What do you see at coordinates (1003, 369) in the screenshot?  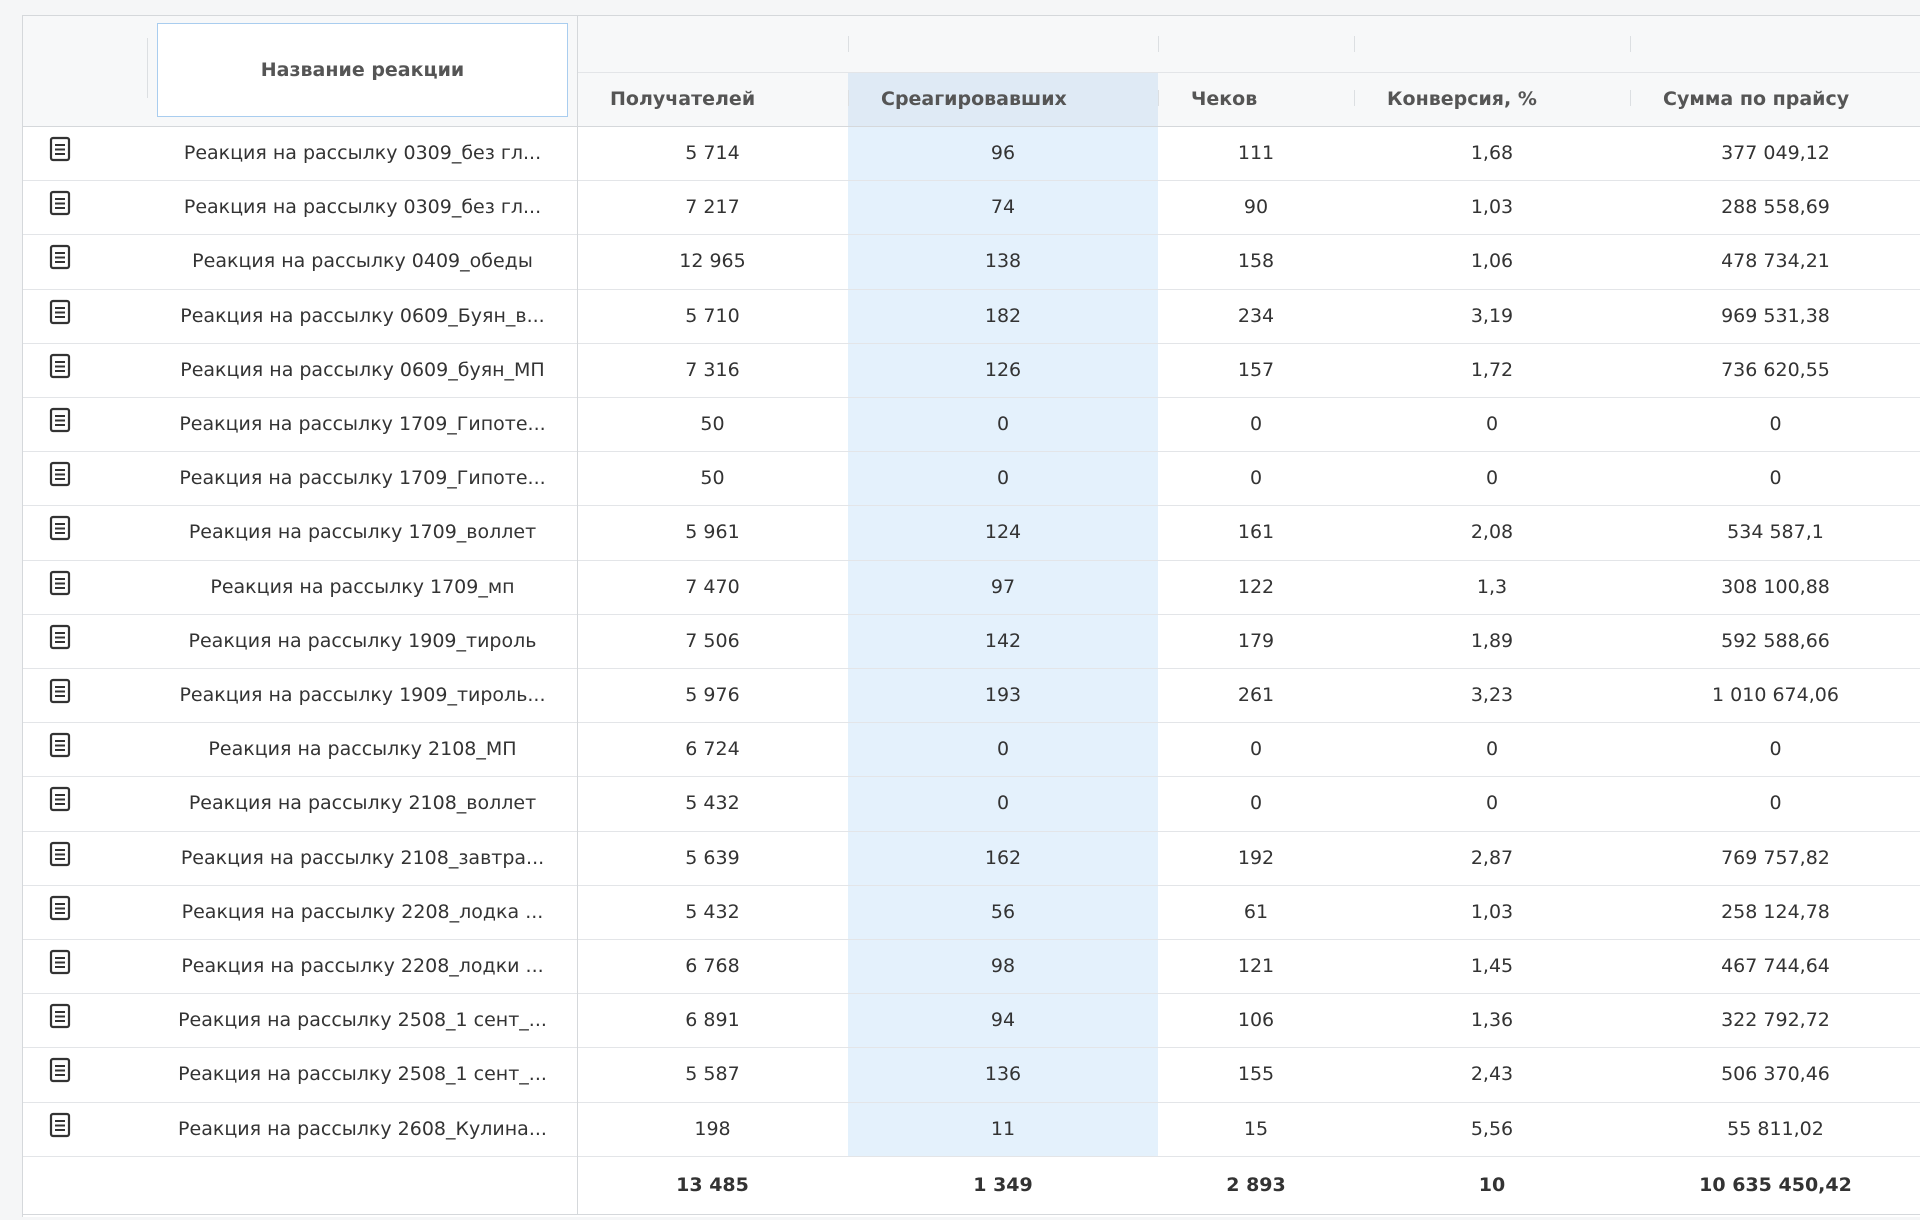 I see `value-cell: 126` at bounding box center [1003, 369].